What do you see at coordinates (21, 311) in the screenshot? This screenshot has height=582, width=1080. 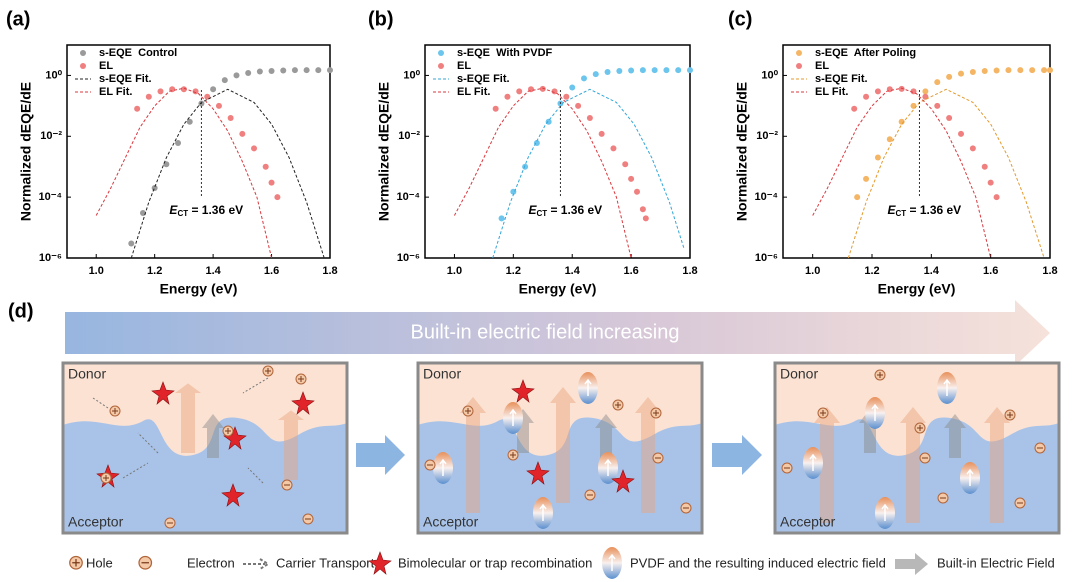 I see `panel-label: (d)` at bounding box center [21, 311].